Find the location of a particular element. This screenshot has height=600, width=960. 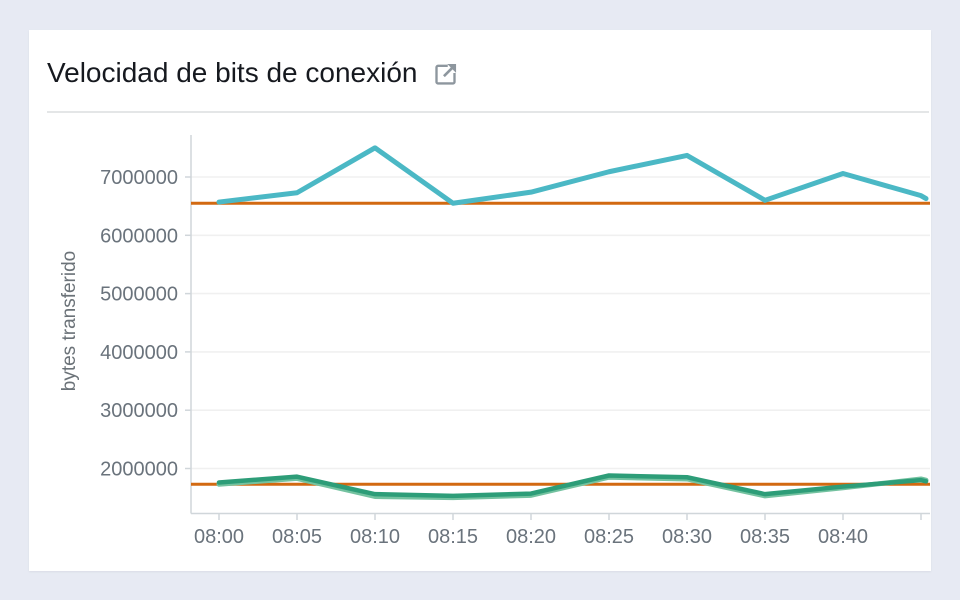

y-tick-label: 5000000 is located at coordinates (139, 295).